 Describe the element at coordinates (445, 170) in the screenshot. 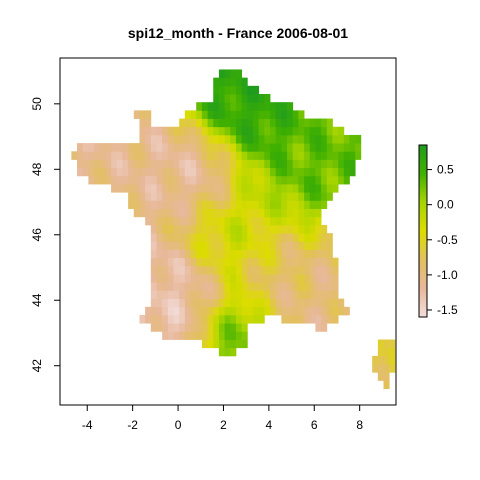

I see `colorbar-tick-label: 0.5` at that location.